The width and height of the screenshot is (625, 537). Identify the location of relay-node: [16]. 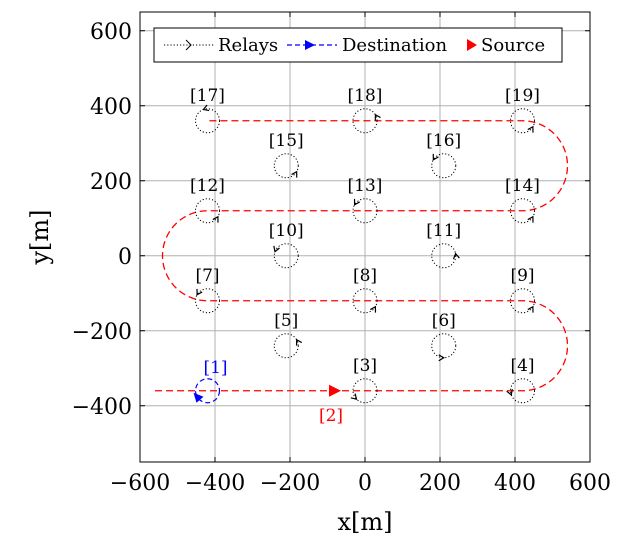
(443, 155).